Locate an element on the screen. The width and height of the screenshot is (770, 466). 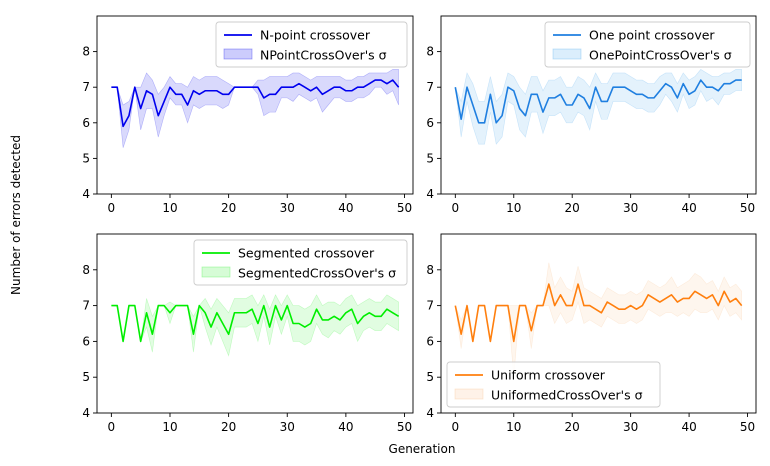
legend: One point crossover OnePointCrossOver's σ is located at coordinates (647, 44).